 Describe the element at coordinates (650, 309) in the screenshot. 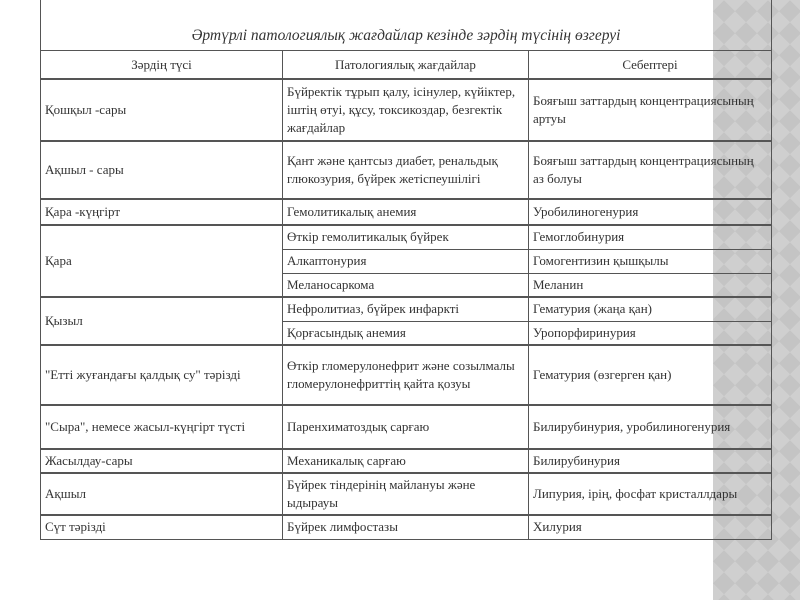

I see `cell-cause: Гематурия (жаңа қан)` at that location.